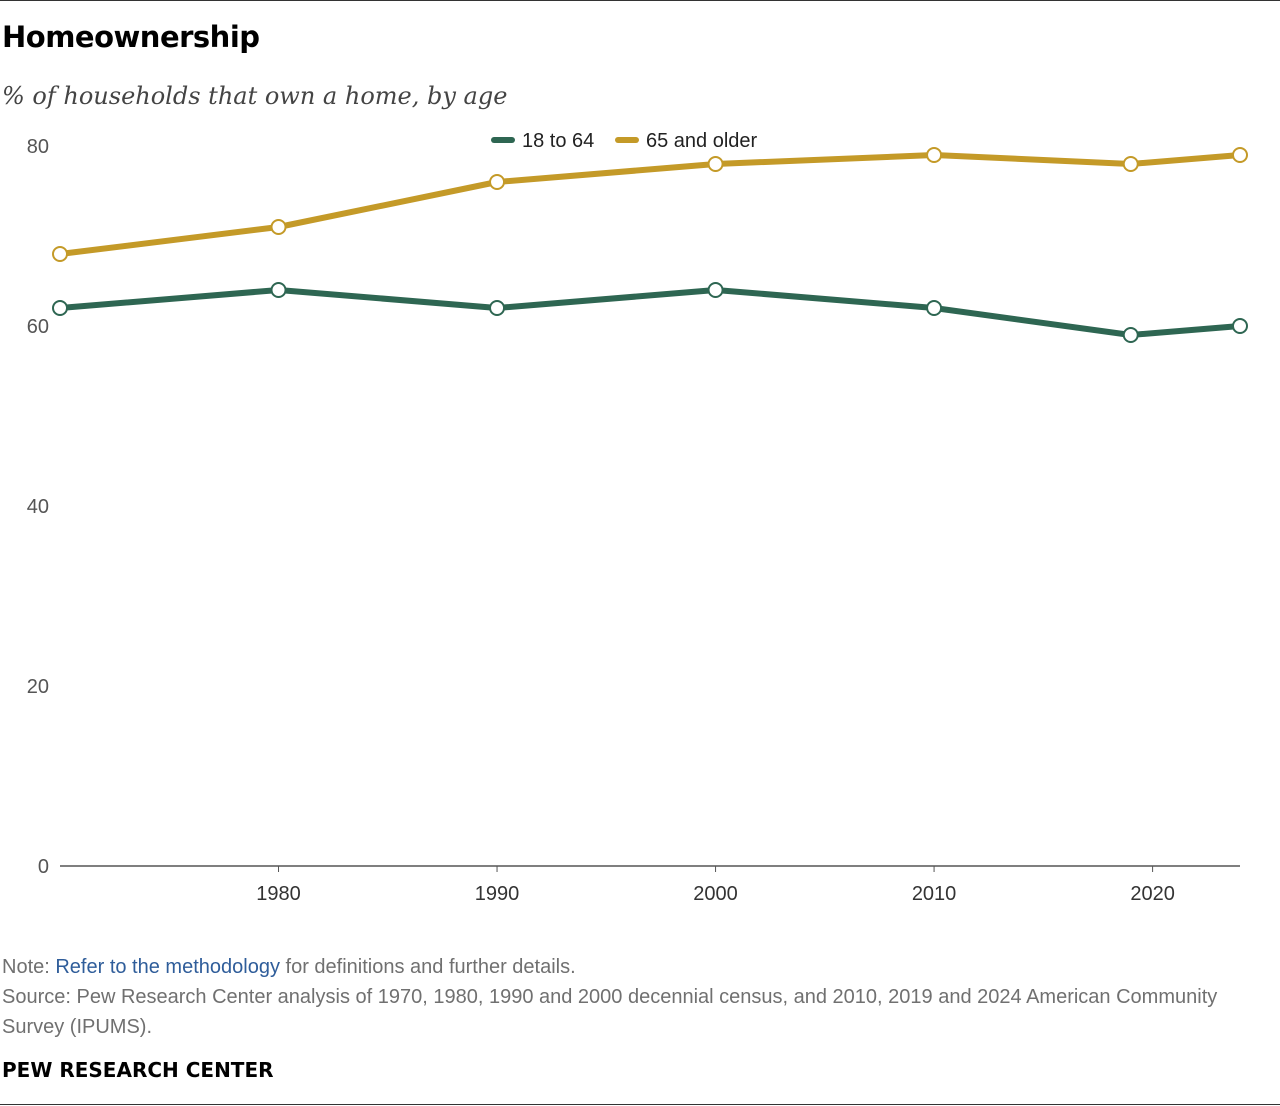 Image resolution: width=1280 pixels, height=1106 pixels. What do you see at coordinates (278, 894) in the screenshot?
I see `x-tick-label: 1980` at bounding box center [278, 894].